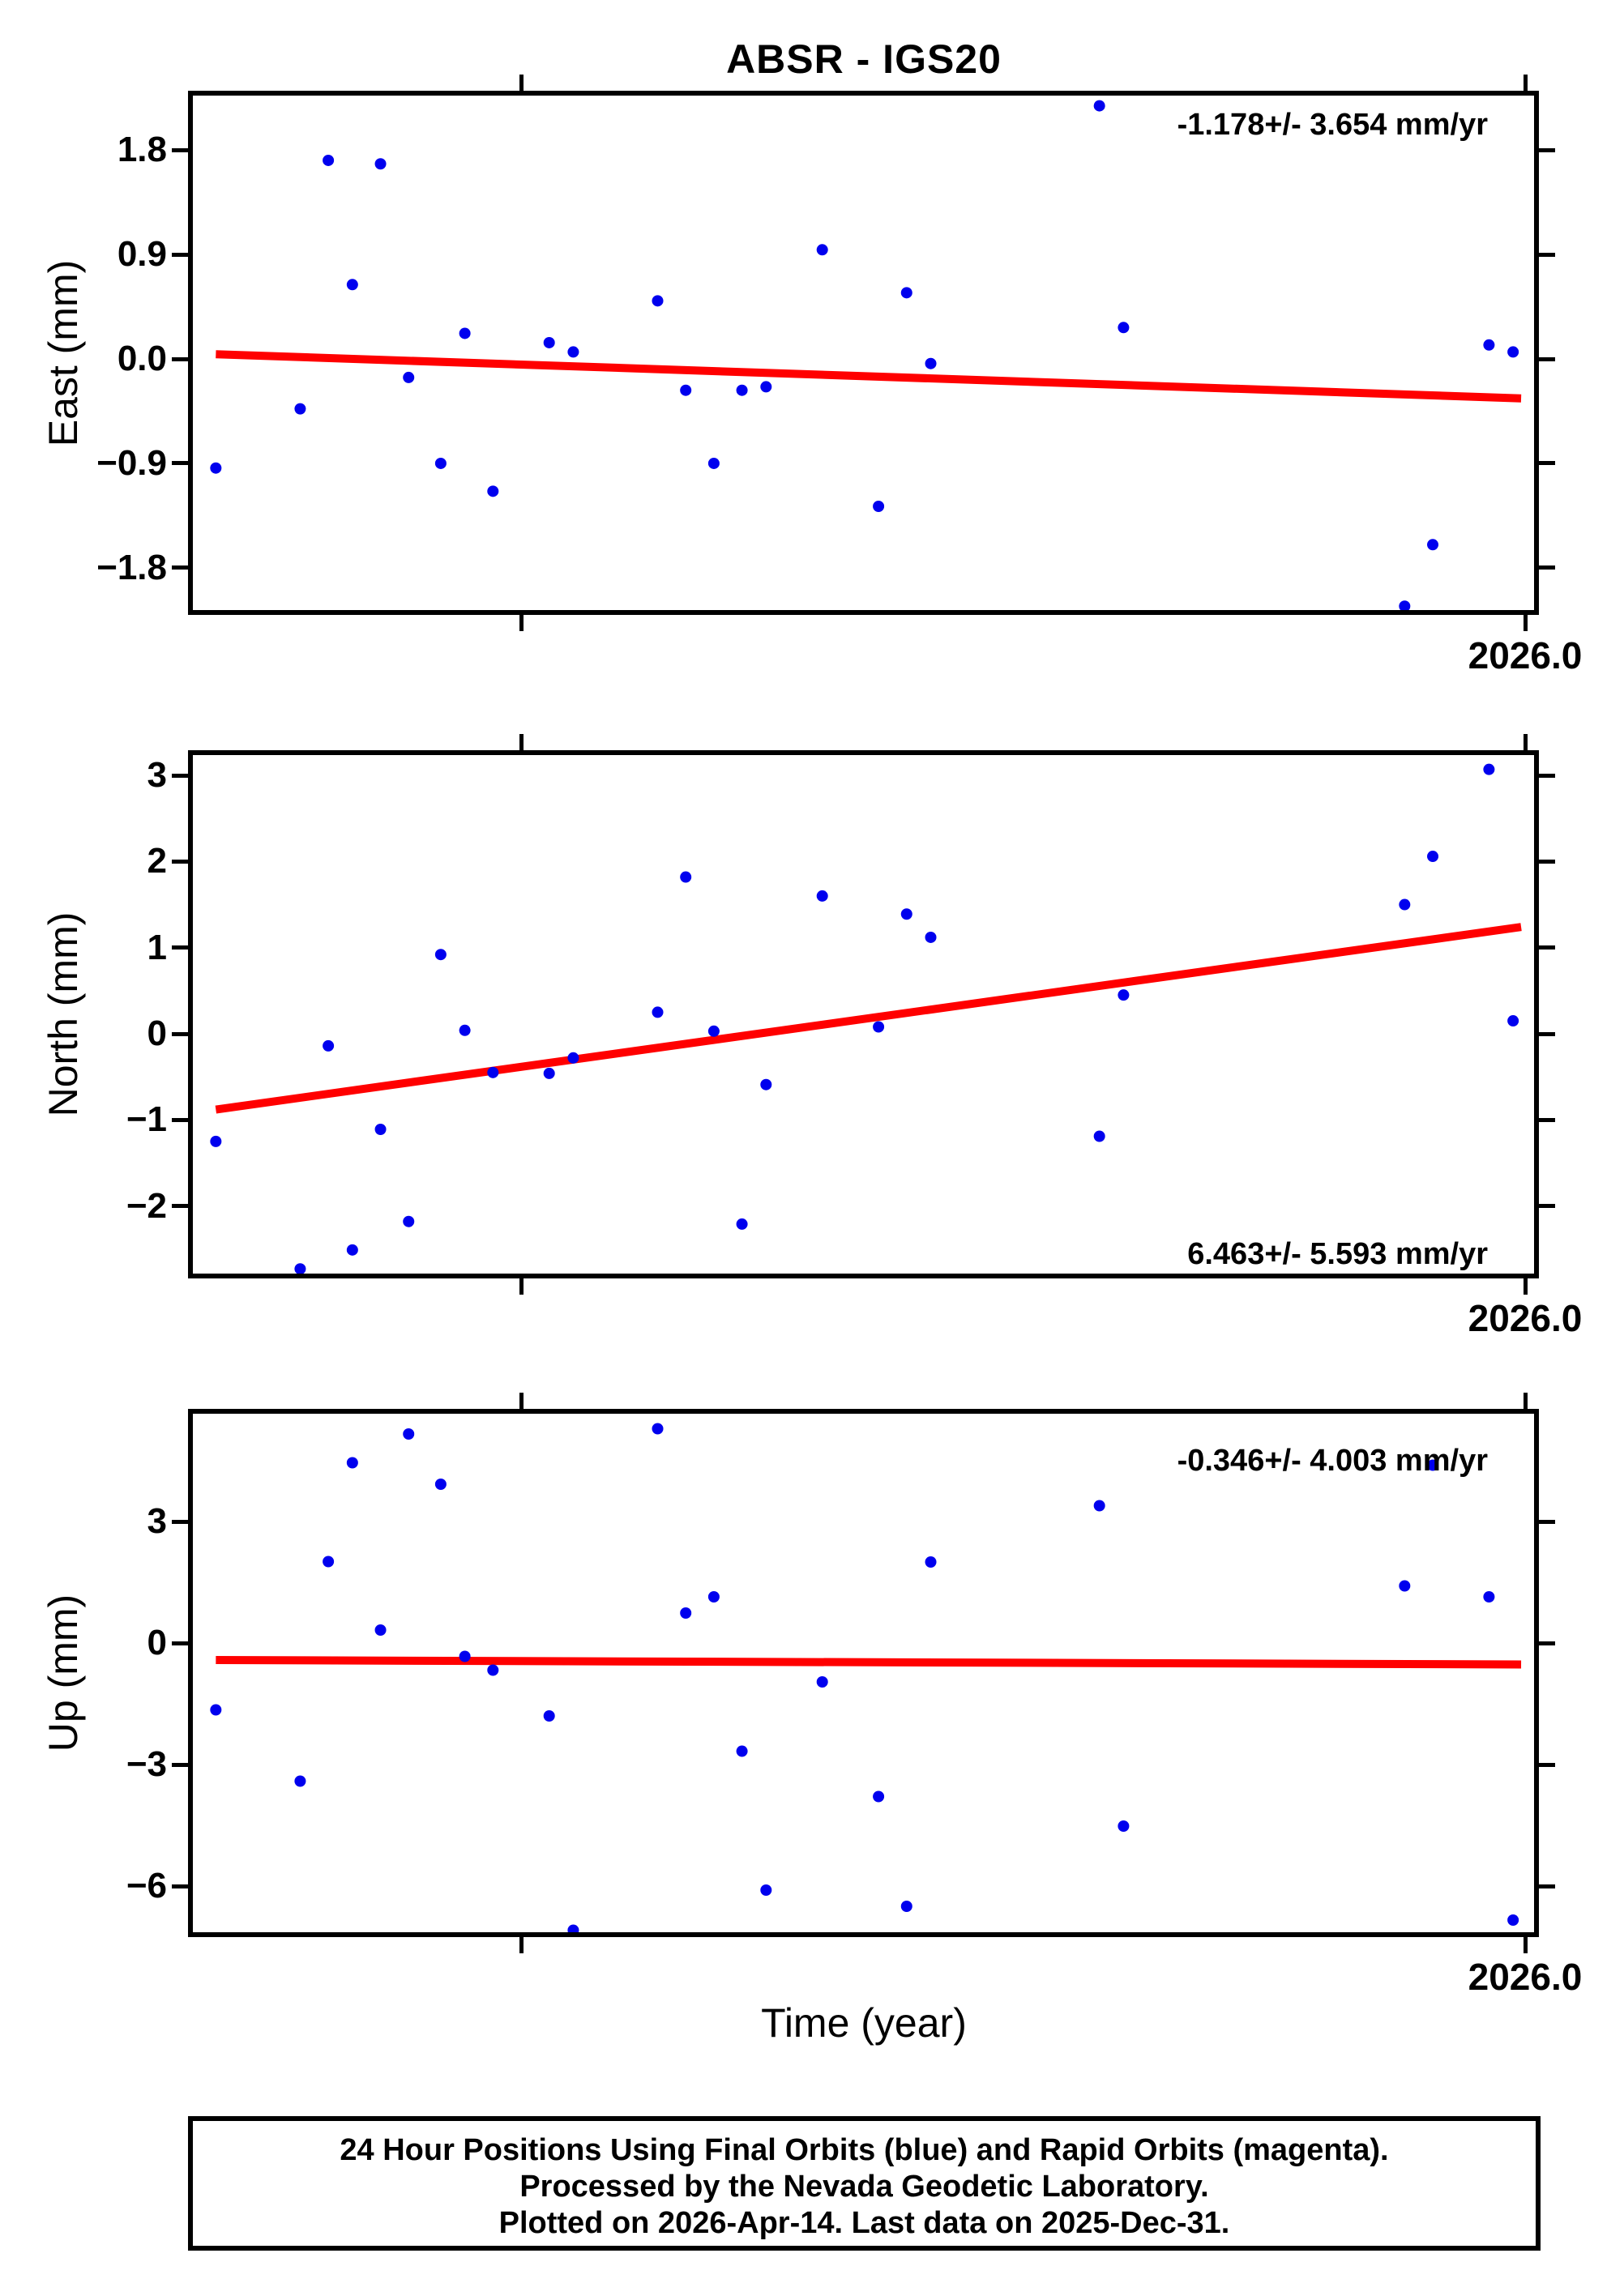  Describe the element at coordinates (521, 83) in the screenshot. I see `east-xtick-top` at that location.